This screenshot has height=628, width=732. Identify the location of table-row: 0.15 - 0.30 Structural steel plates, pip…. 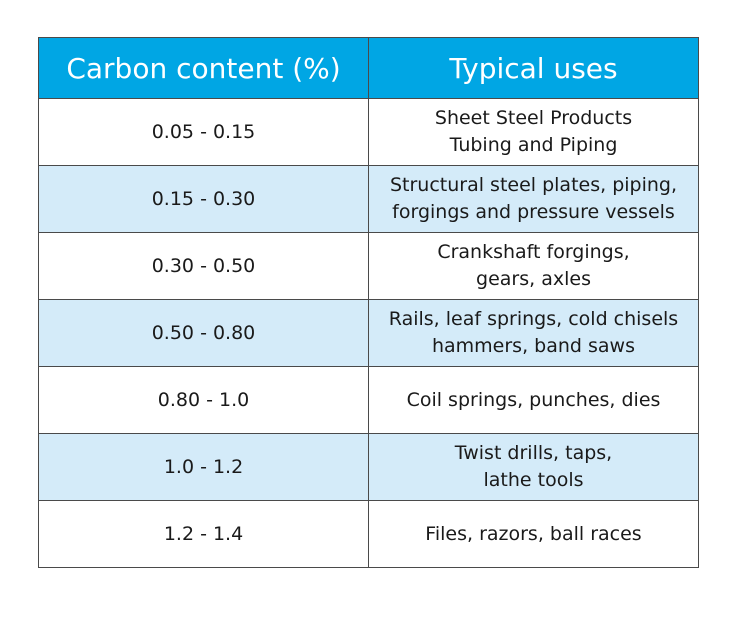
(368, 199).